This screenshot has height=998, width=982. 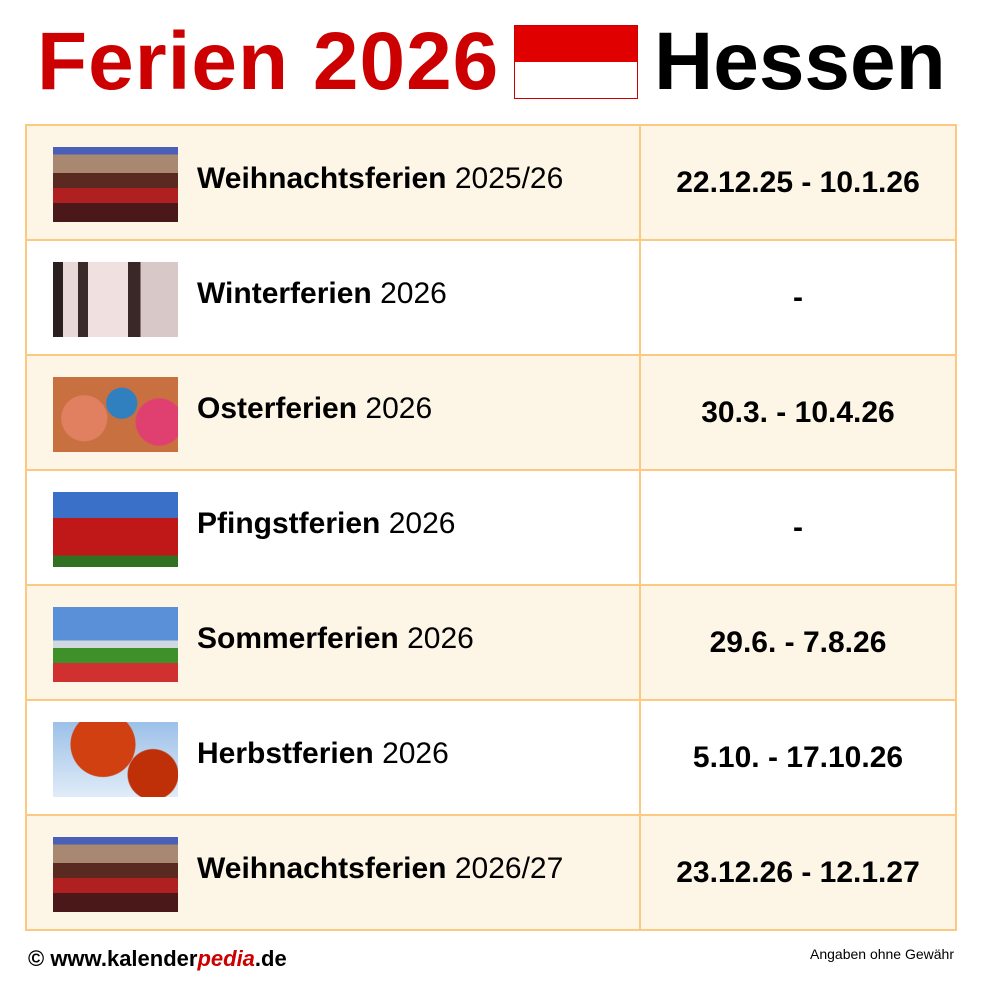 I want to click on table-row: Osterferien 2026 30.3. - 10.4.26, so click(x=491, y=412).